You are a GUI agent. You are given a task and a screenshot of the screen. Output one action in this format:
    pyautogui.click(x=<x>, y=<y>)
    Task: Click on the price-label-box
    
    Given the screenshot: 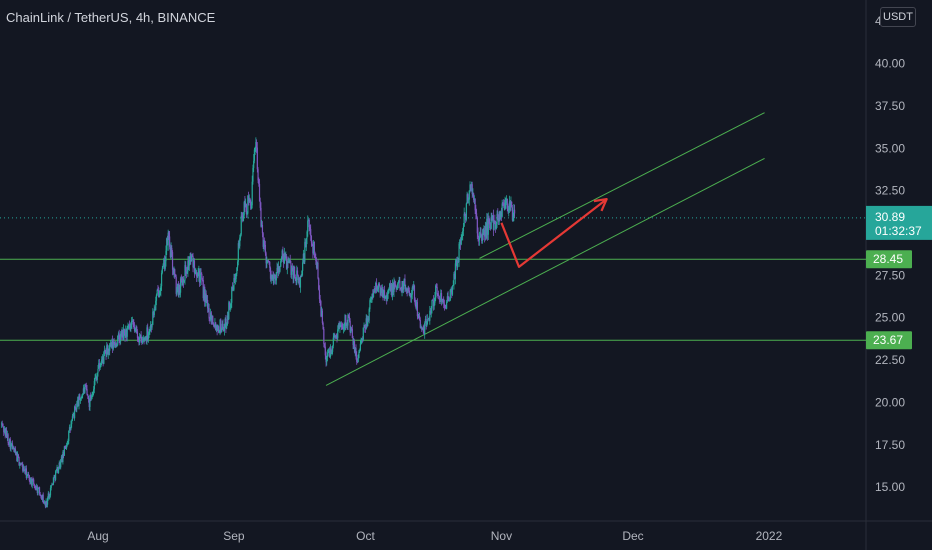 What is the action you would take?
    pyautogui.click(x=889, y=259)
    